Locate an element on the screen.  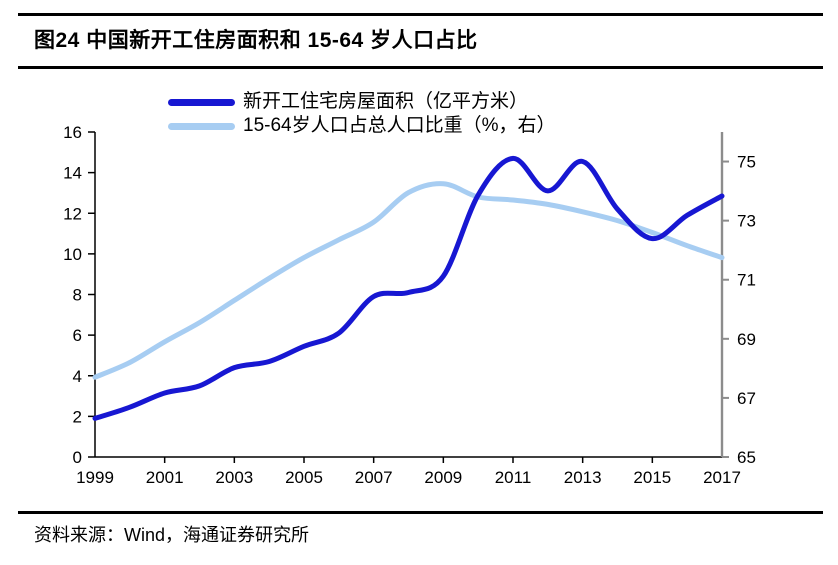
x-axis-tick-label: 2009 is located at coordinates (443, 477).